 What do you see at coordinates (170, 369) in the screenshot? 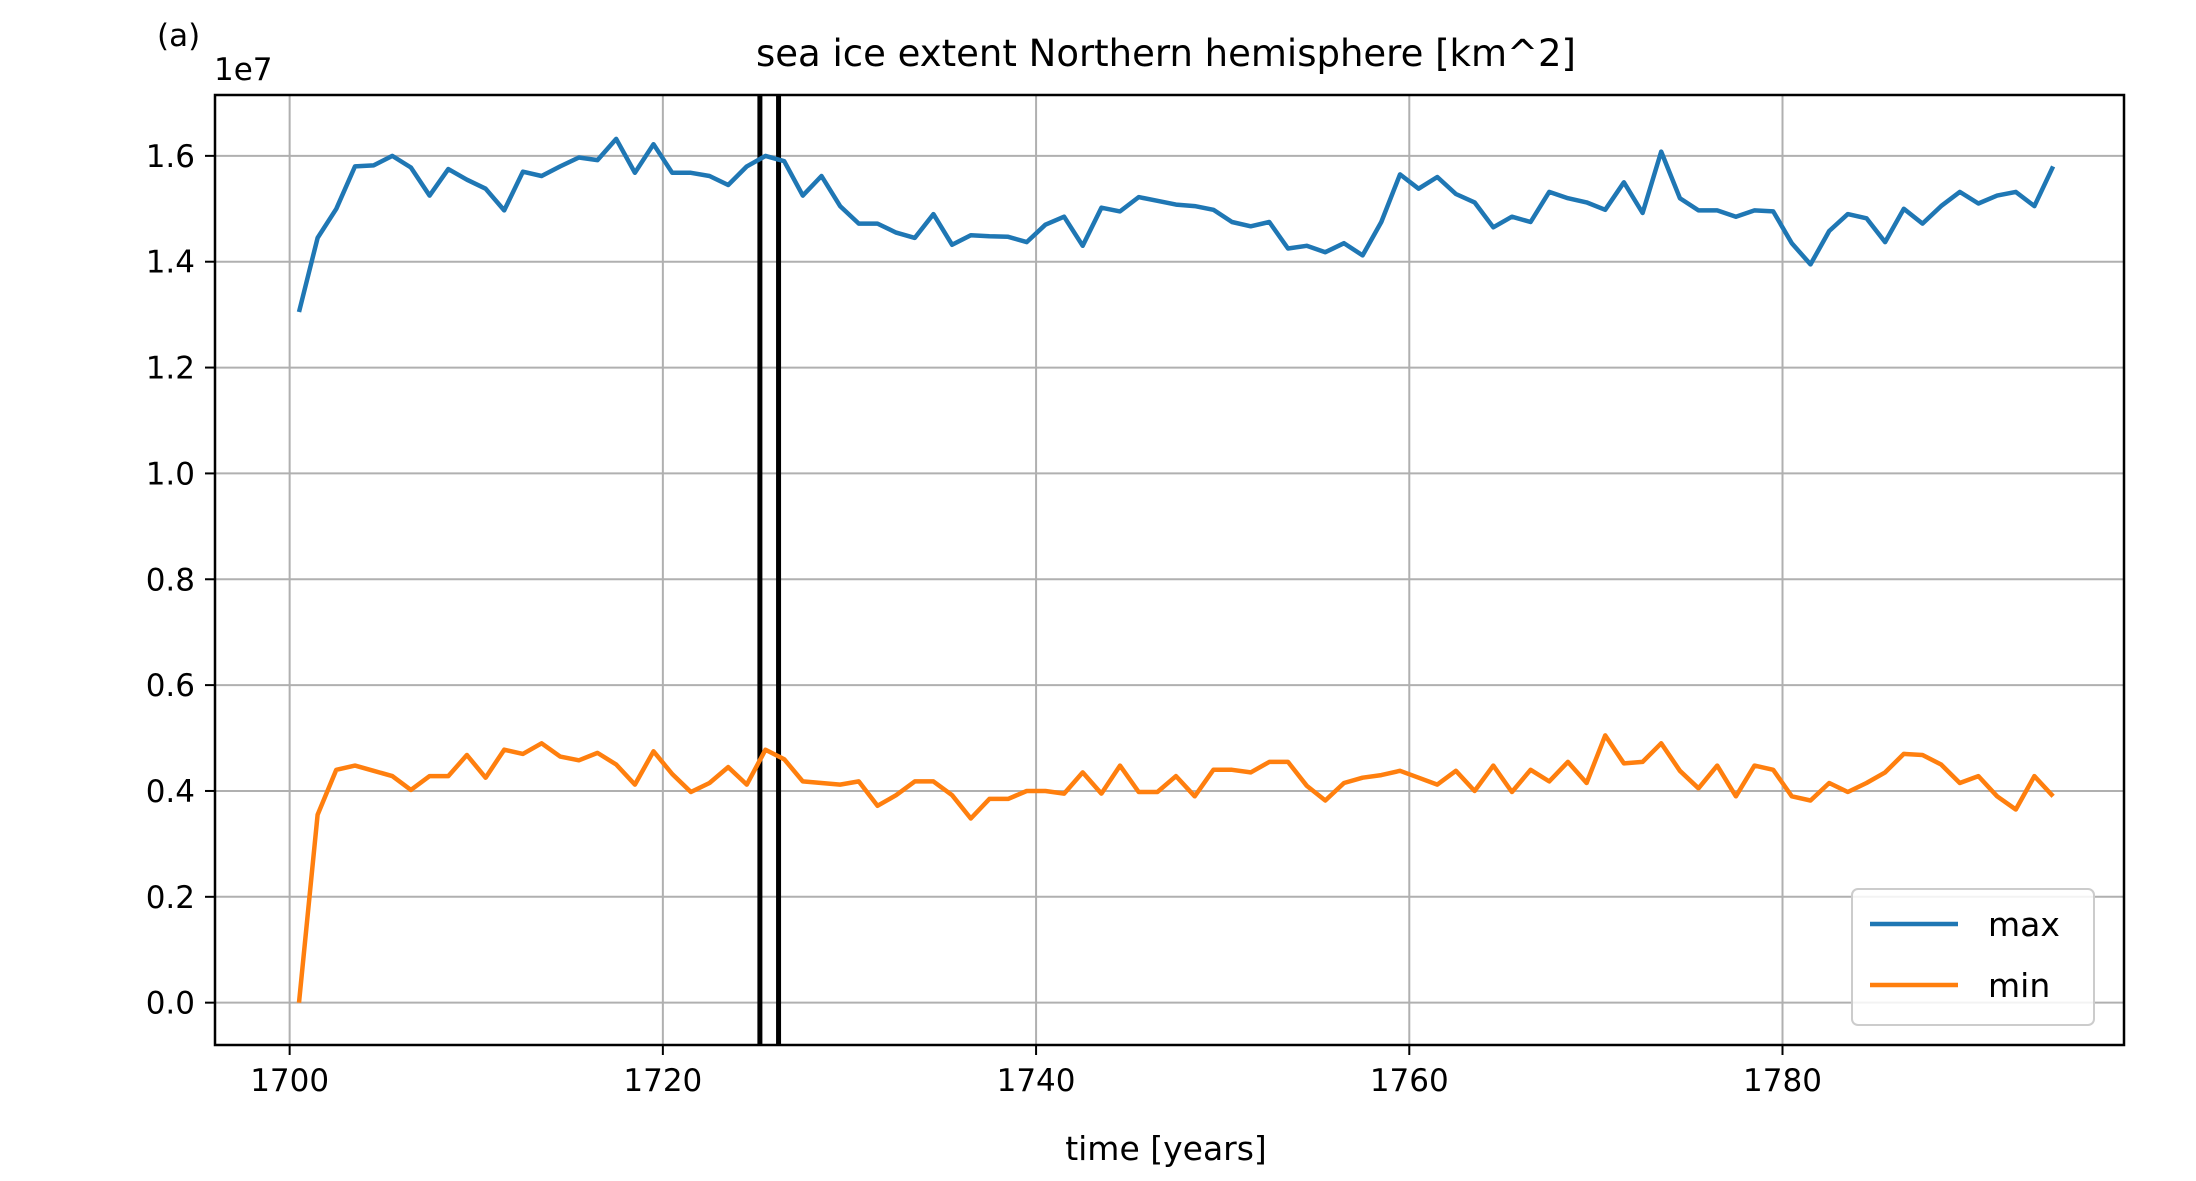
I see `y-tick-label: 1.2` at bounding box center [170, 369].